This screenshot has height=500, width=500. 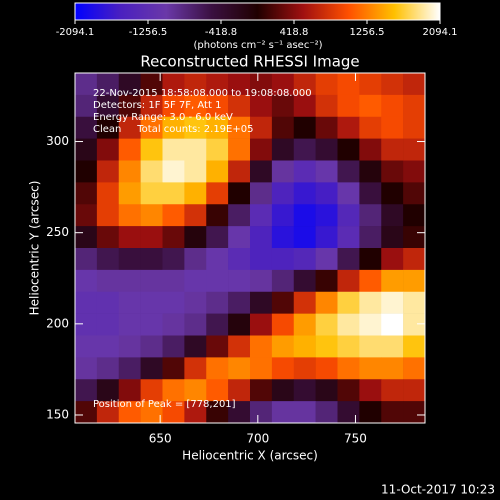 I want to click on annotation: 22-Nov-2015 18:58:08.000 to 19:08:08.000, so click(x=202, y=93).